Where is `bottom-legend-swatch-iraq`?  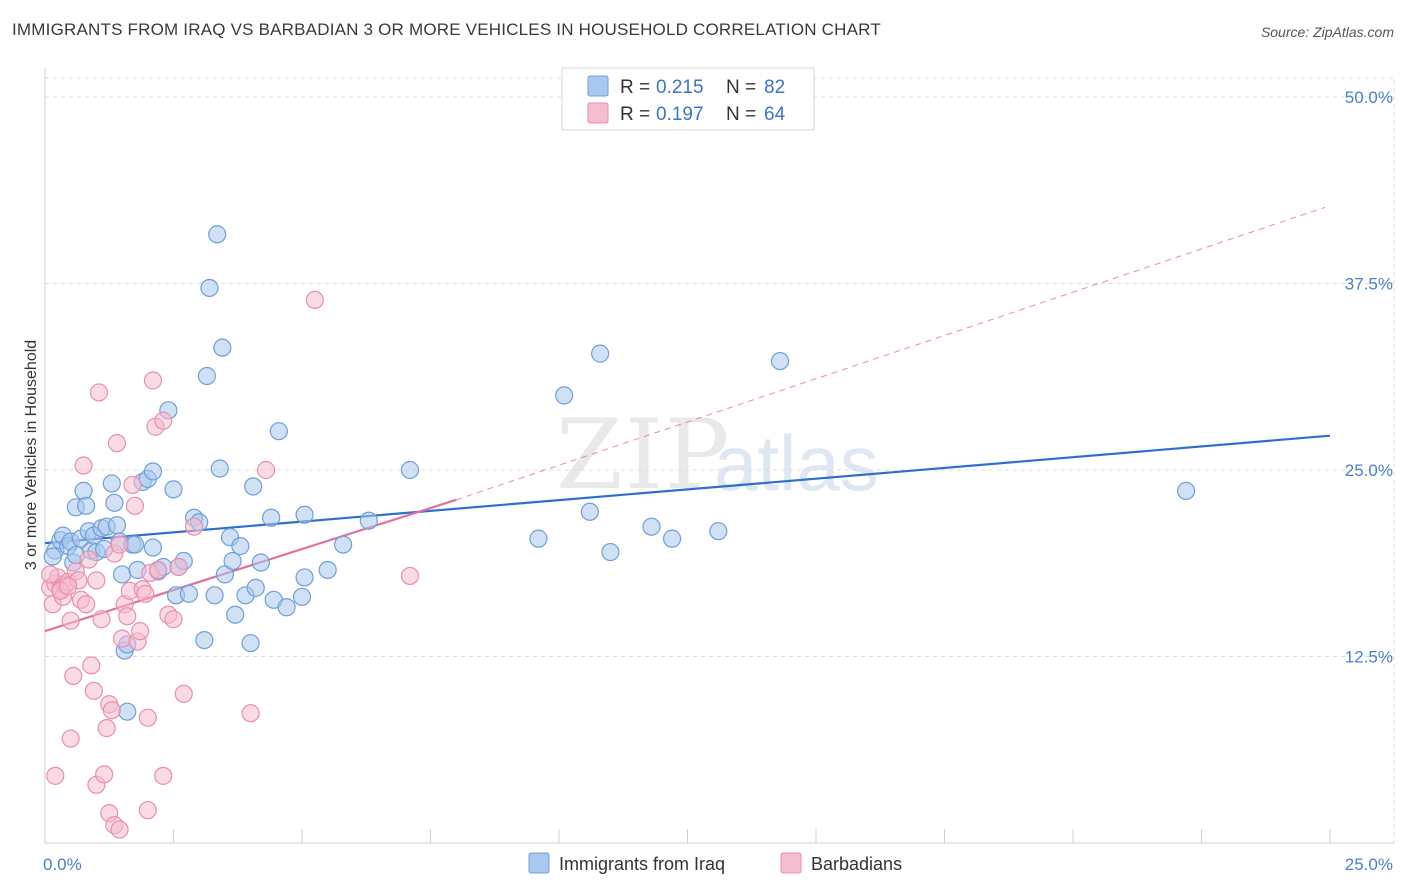 bottom-legend-swatch-iraq is located at coordinates (539, 863).